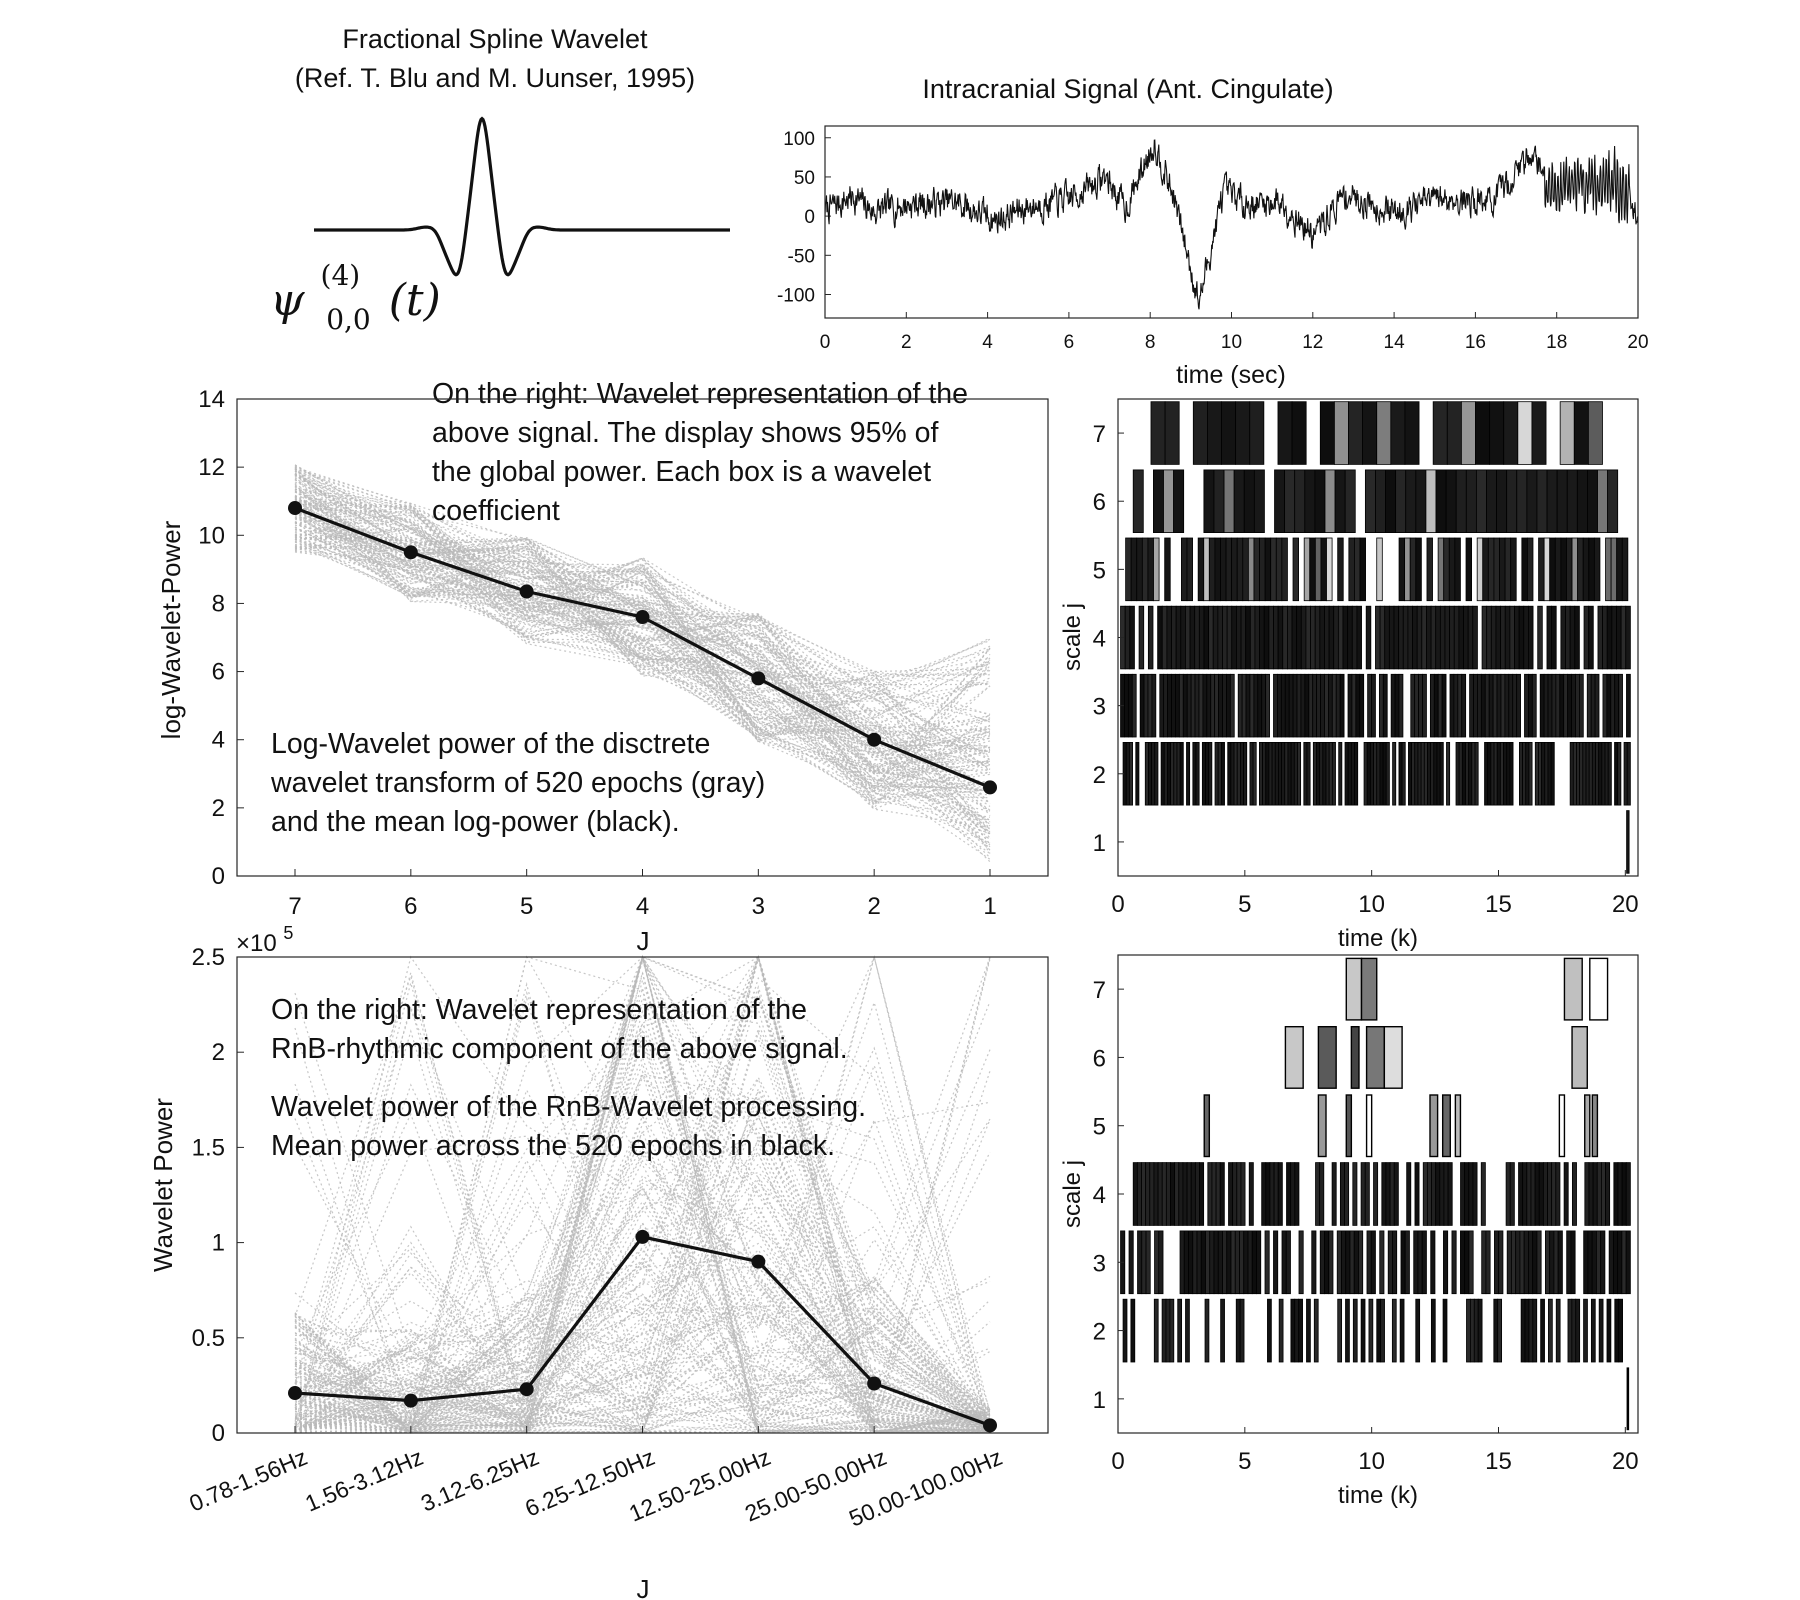 The width and height of the screenshot is (1800, 1600). What do you see at coordinates (1231, 375) in the screenshot?
I see `signal-xlabel: time (sec)` at bounding box center [1231, 375].